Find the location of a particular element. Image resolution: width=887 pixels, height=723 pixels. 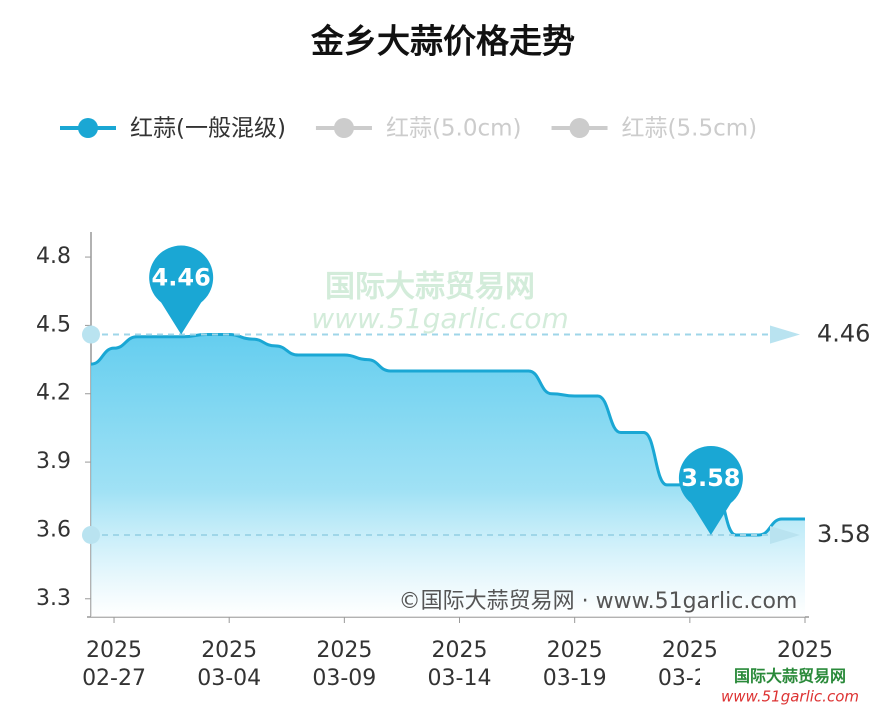

watermark: 国际大蒜贸易网 www.51garlic.com is located at coordinates (440, 303).